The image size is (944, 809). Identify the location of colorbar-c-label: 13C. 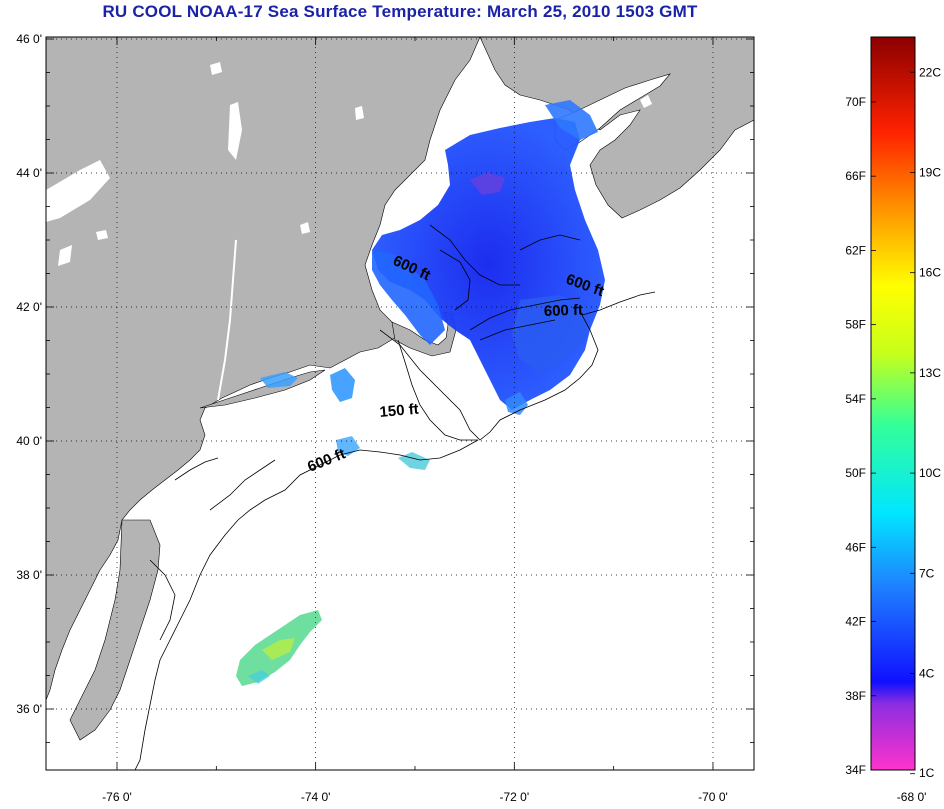
(930, 373).